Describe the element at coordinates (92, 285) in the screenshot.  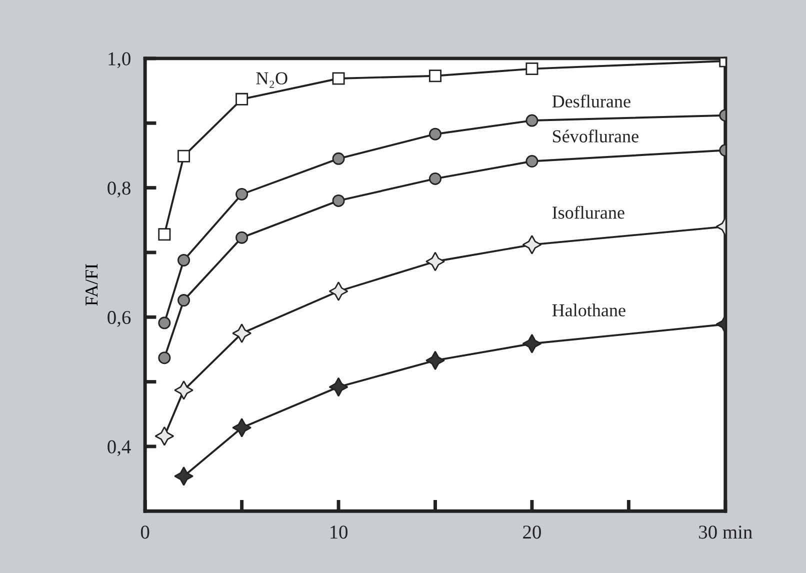
I see `y-axis-title: FA/FI` at that location.